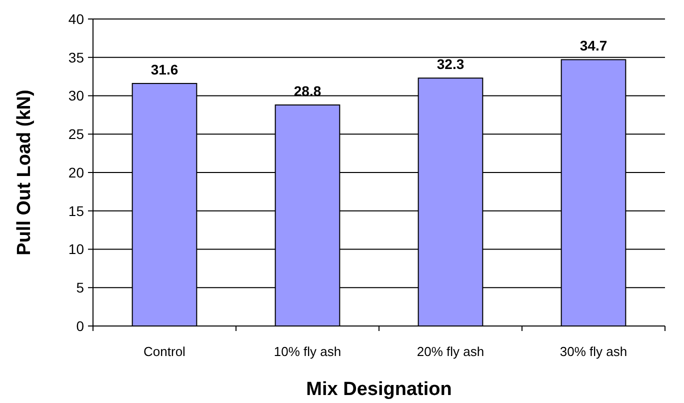 The width and height of the screenshot is (684, 403). Describe the element at coordinates (76, 172) in the screenshot. I see `y-tick-label: 20` at that location.